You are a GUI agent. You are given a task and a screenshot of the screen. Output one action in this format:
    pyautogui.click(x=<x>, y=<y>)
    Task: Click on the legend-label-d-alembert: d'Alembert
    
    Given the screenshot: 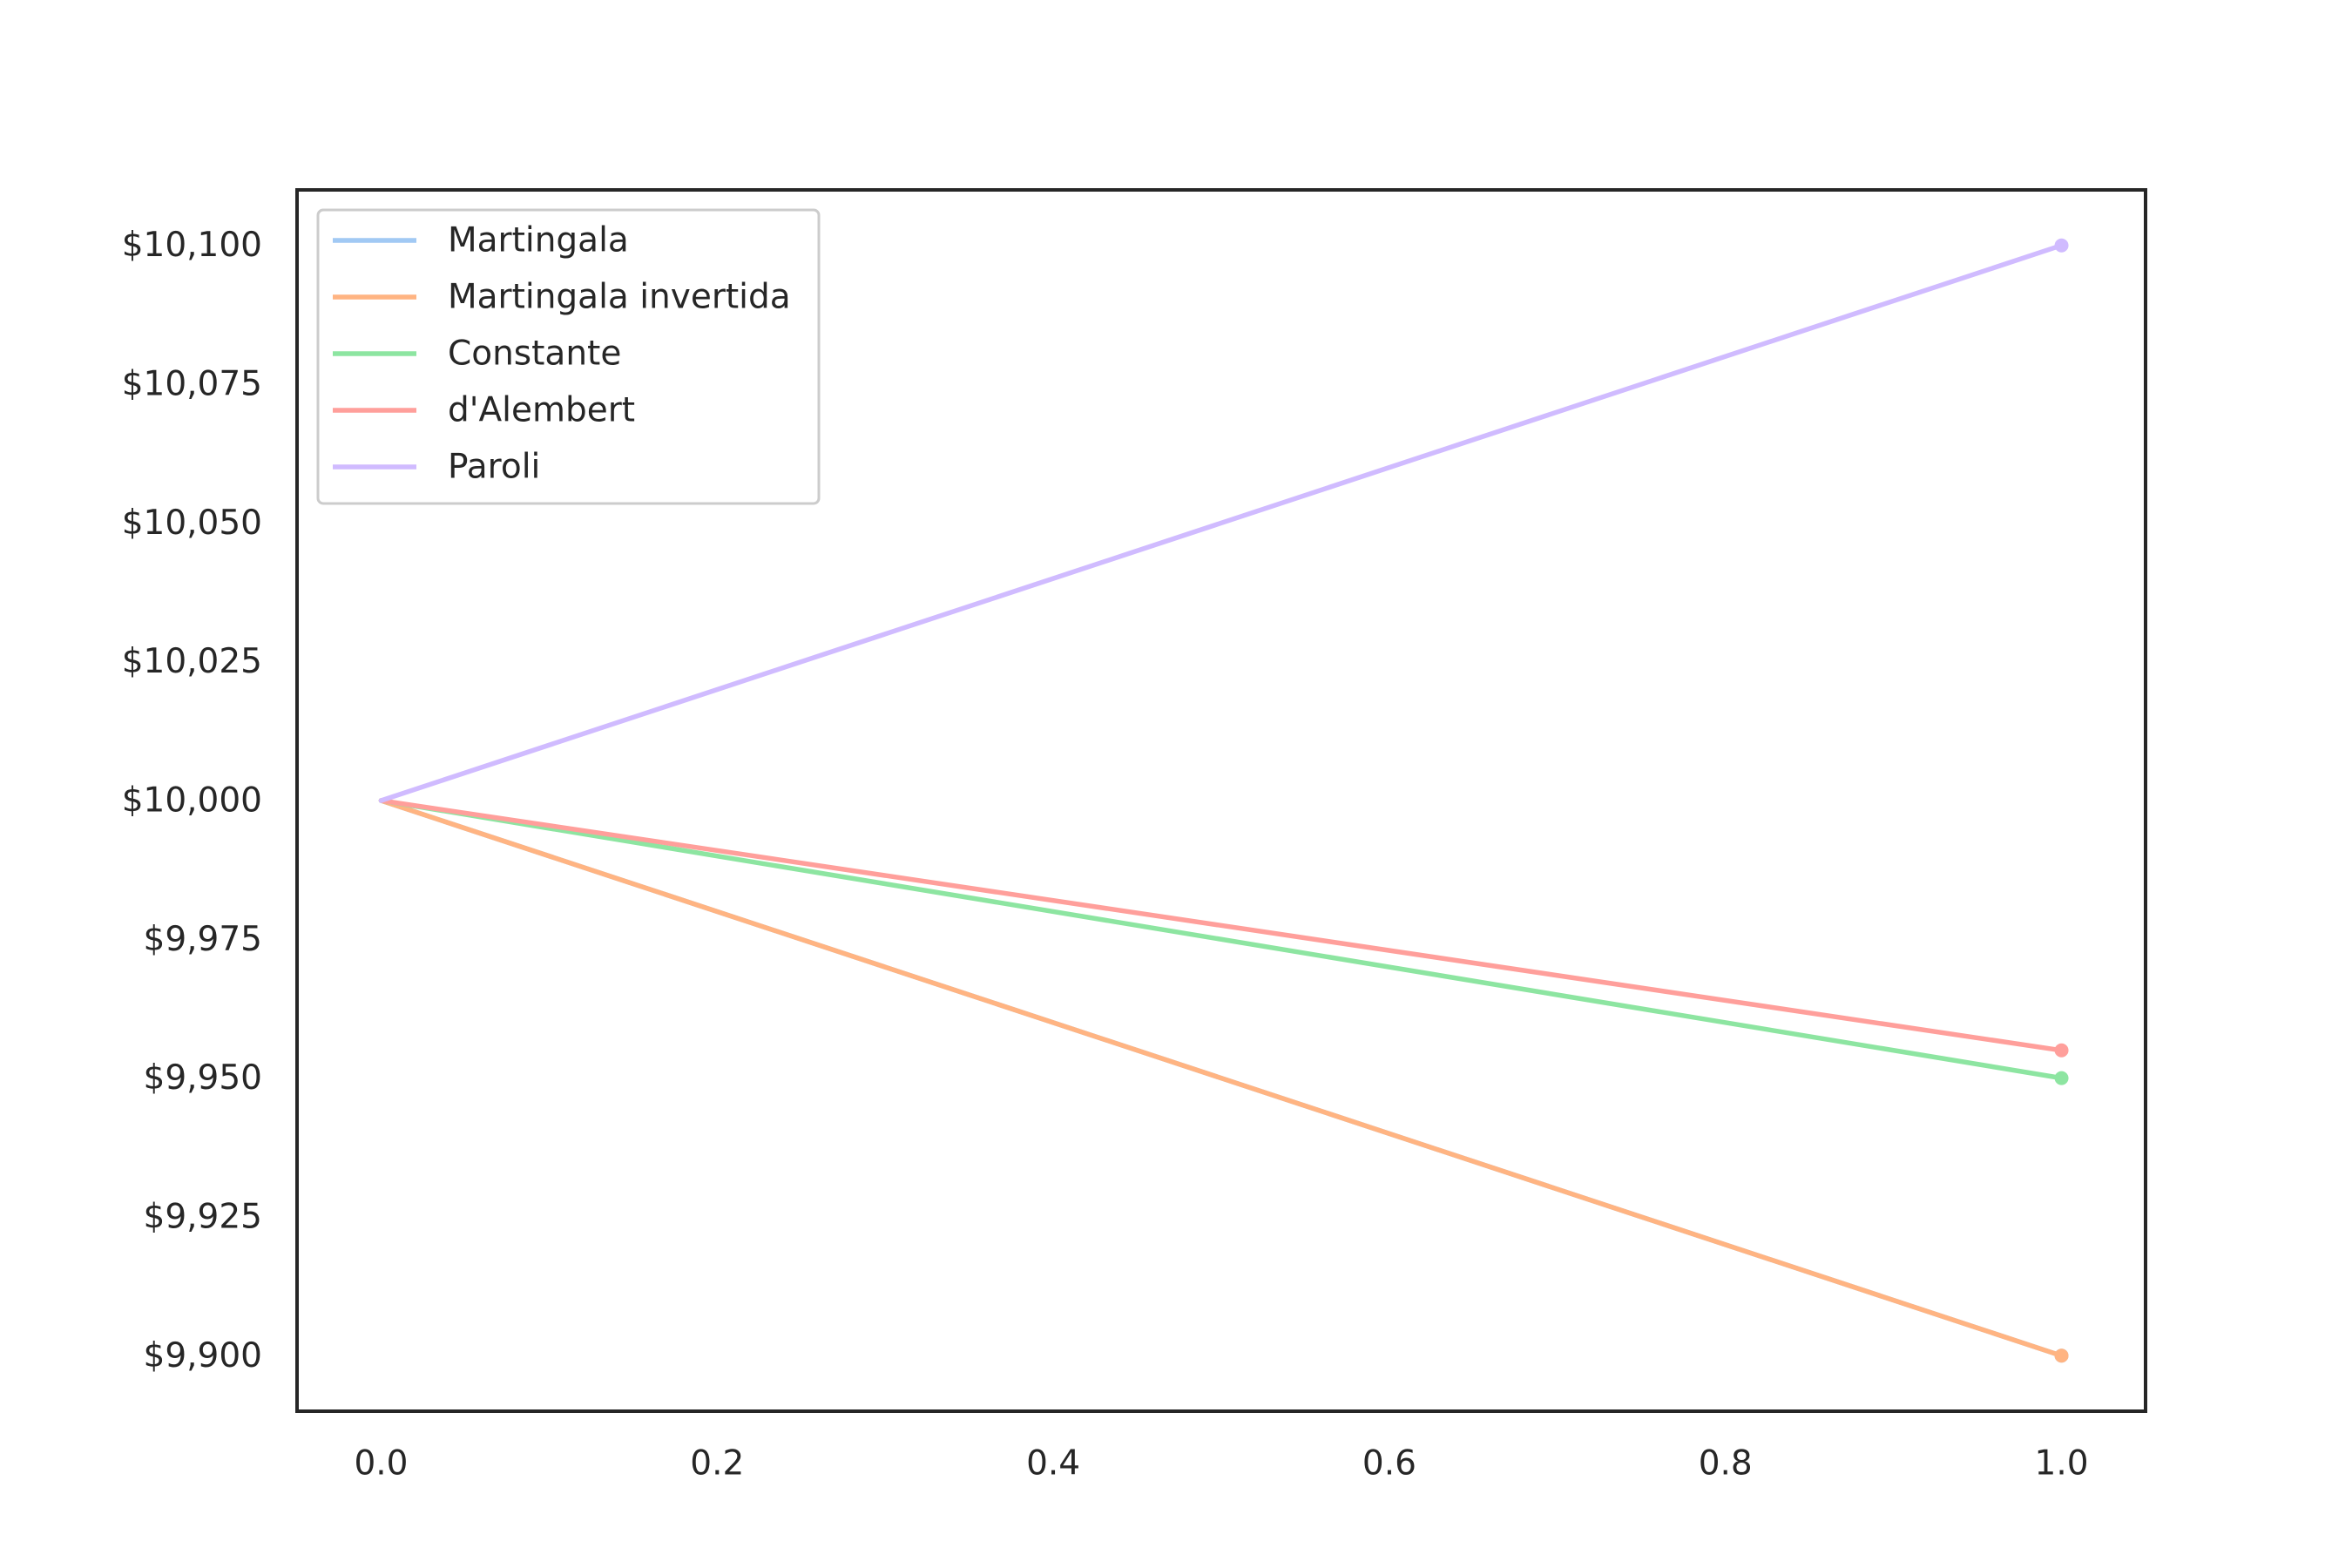 What is the action you would take?
    pyautogui.click(x=541, y=410)
    